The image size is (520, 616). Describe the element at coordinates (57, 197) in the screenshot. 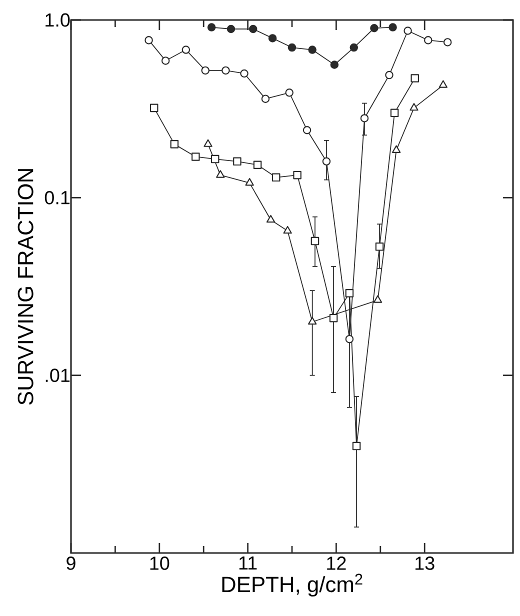

I see `y-tick-label: 0.1` at that location.